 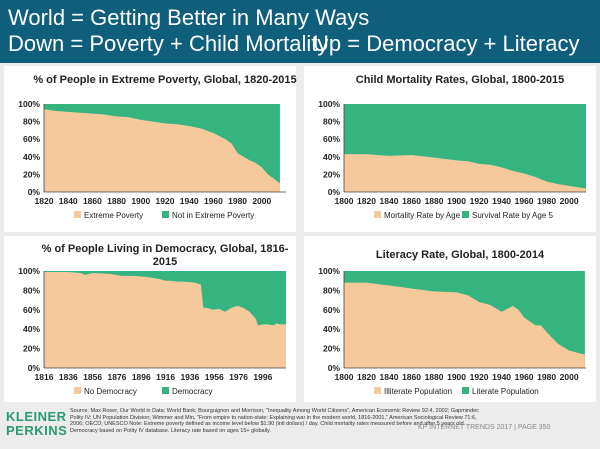 I want to click on legend-label: No Democracy, so click(x=110, y=391).